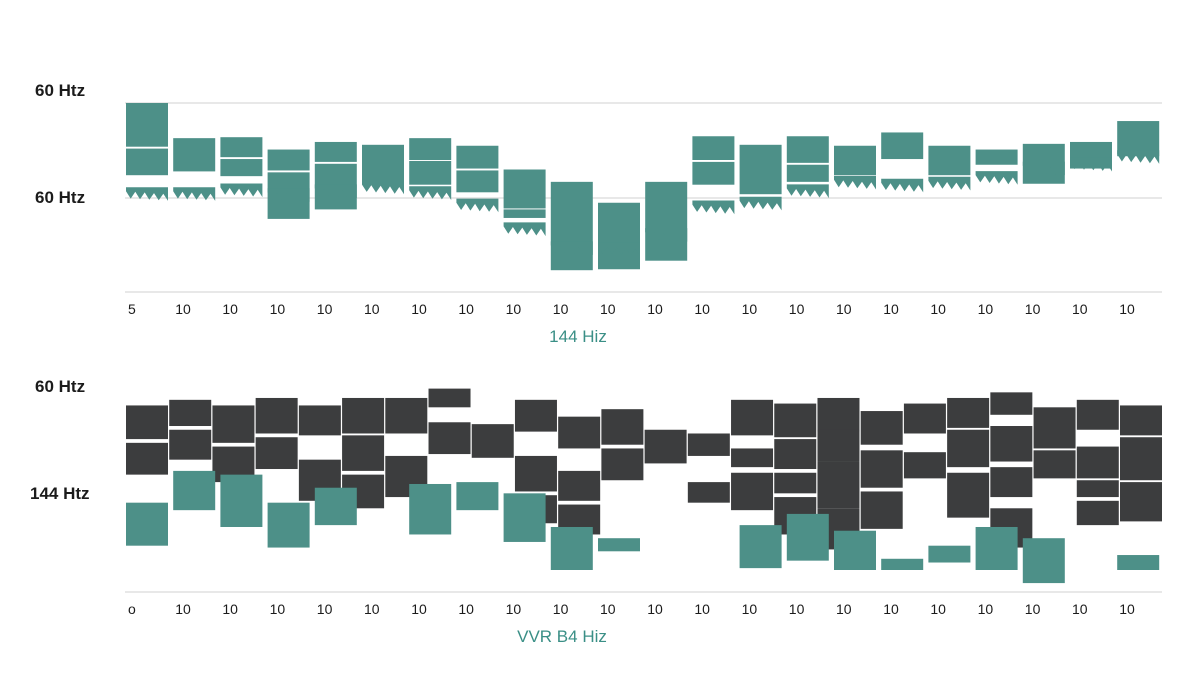 The width and height of the screenshot is (1200, 675). I want to click on x-tick-label: o, so click(132, 609).